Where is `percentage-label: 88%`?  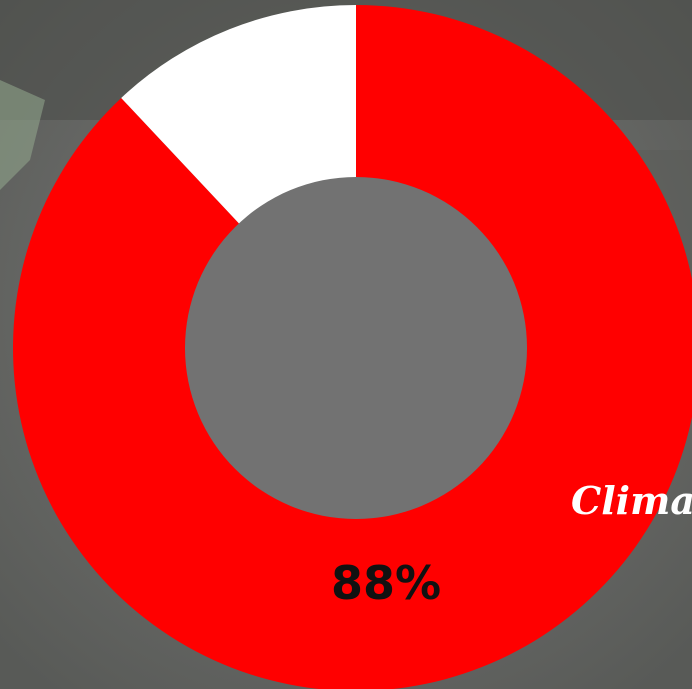
percentage-label: 88% is located at coordinates (386, 583).